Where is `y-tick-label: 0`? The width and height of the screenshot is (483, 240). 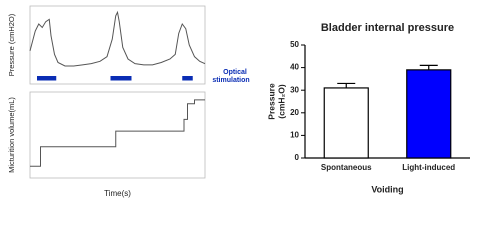 y-tick-label: 0 is located at coordinates (297, 157).